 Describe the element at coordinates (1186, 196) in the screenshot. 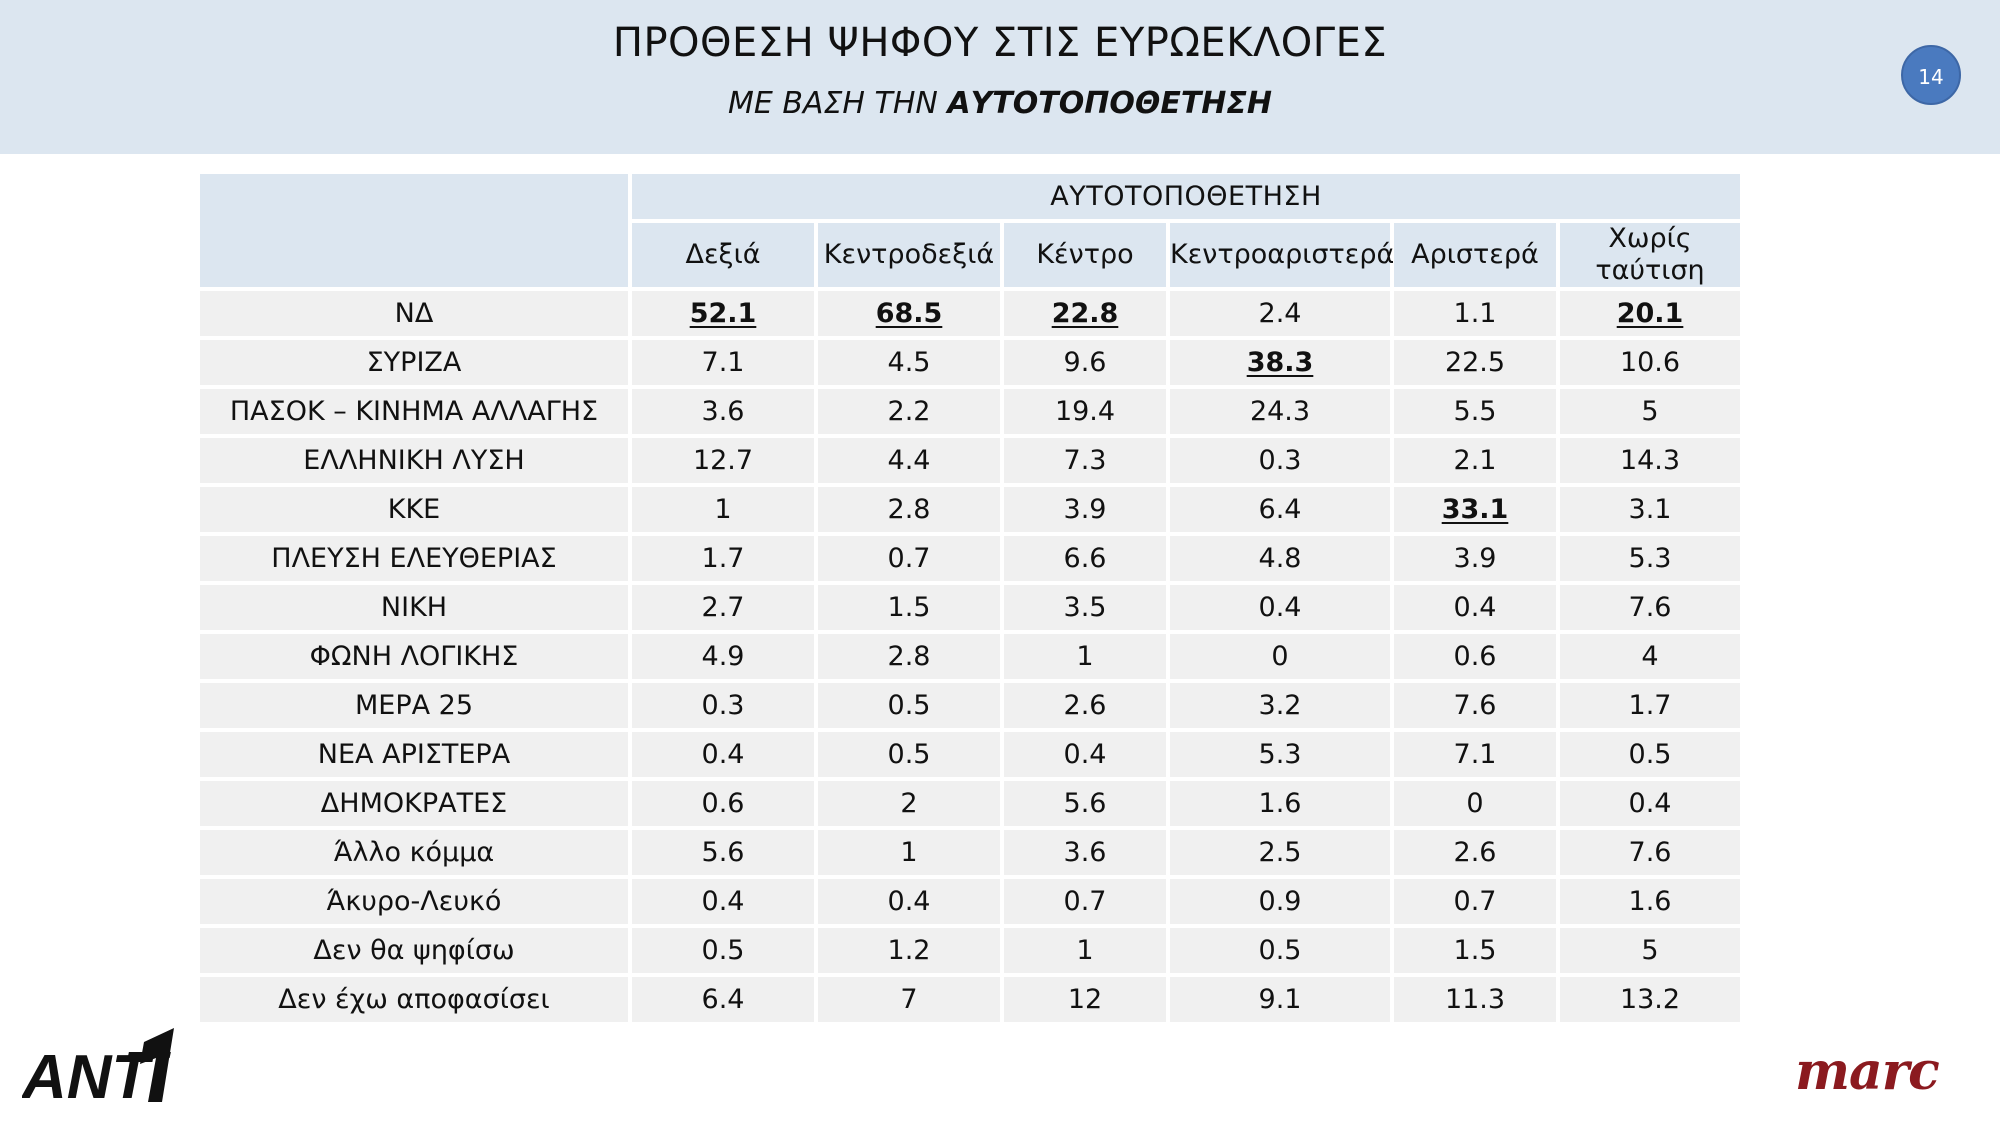

I see `group-header: ΑΥΤΟΤΟΠΟΘΕΤΗΣΗ` at that location.